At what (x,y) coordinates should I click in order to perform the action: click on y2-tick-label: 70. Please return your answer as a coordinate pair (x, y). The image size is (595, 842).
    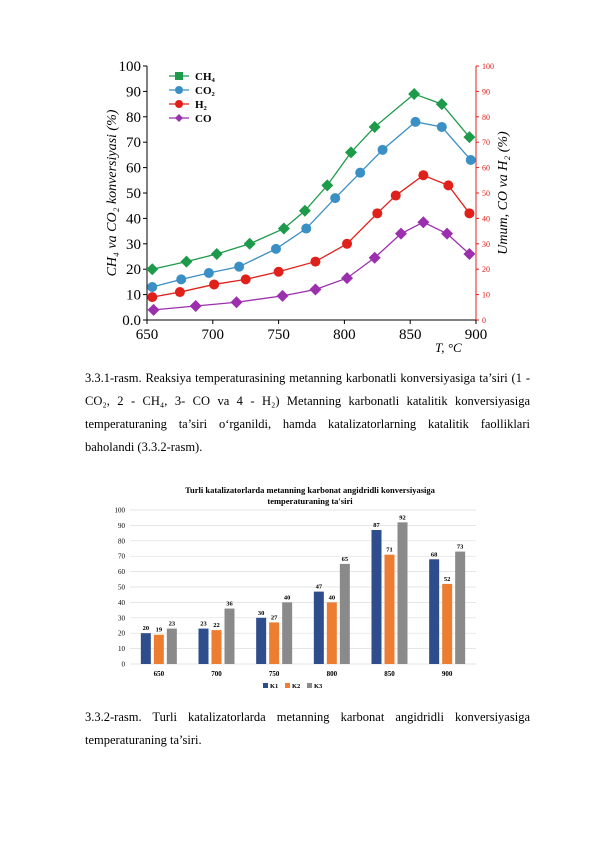
    Looking at the image, I should click on (486, 142).